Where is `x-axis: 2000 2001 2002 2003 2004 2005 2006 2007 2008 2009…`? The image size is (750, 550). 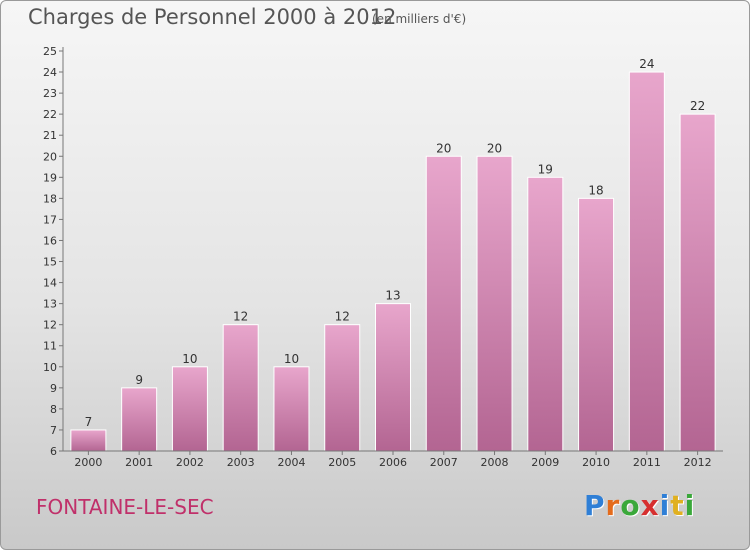
x-axis: 2000 2001 2002 2003 2004 2005 2006 2007 2008 2009… is located at coordinates (393, 459).